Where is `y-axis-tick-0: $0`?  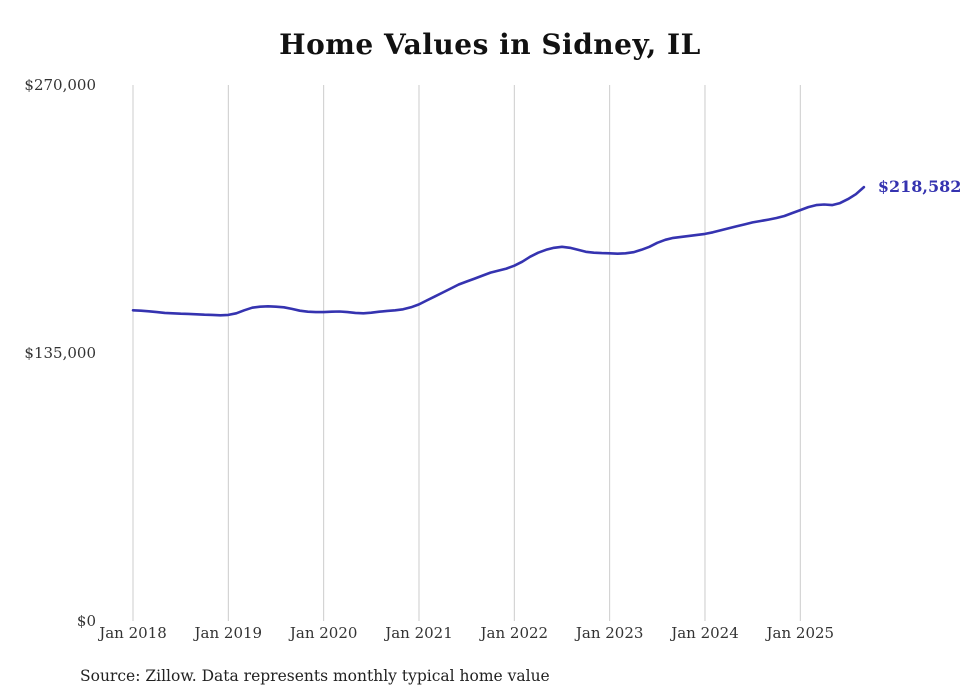
y-axis-tick-0: $0 is located at coordinates (86, 621).